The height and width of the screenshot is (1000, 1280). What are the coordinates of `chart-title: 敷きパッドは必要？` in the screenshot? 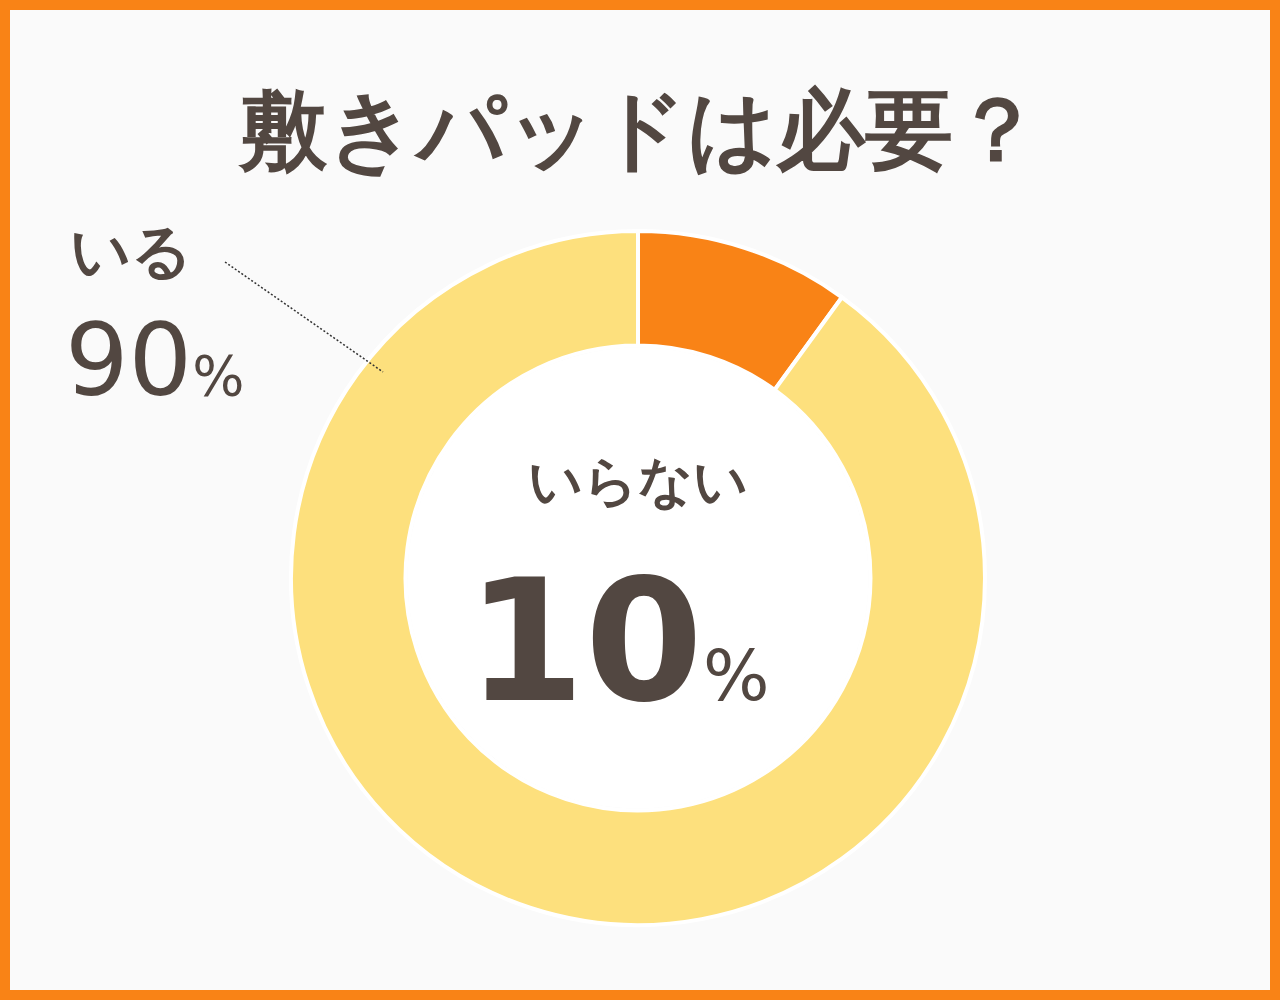 It's located at (639, 129).